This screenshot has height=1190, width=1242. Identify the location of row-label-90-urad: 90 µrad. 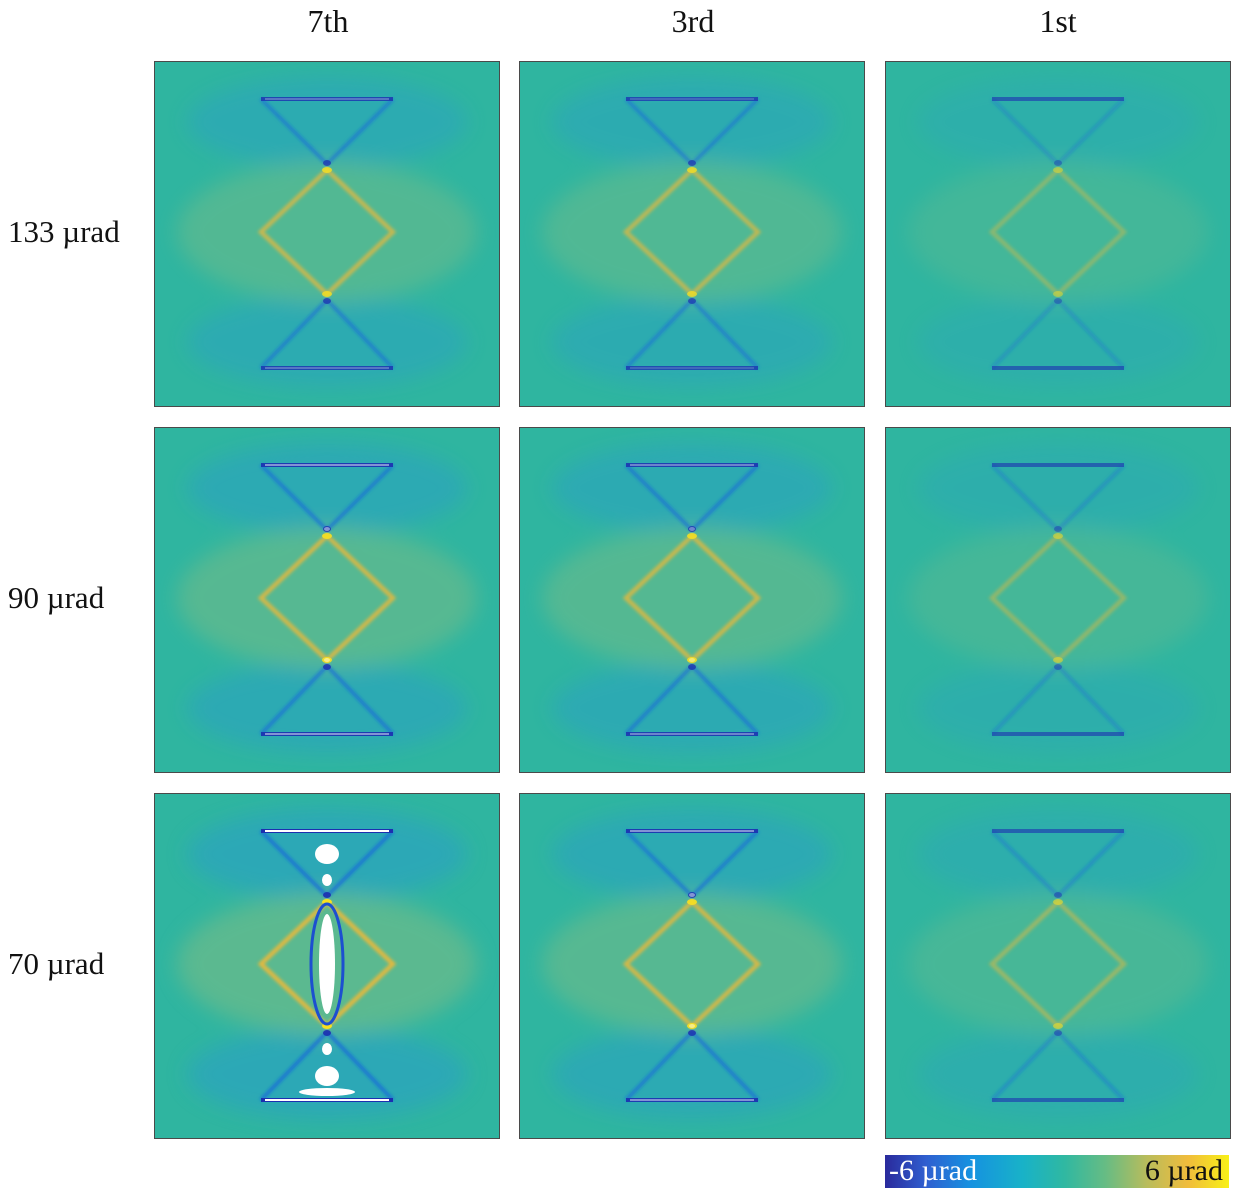
(56, 597).